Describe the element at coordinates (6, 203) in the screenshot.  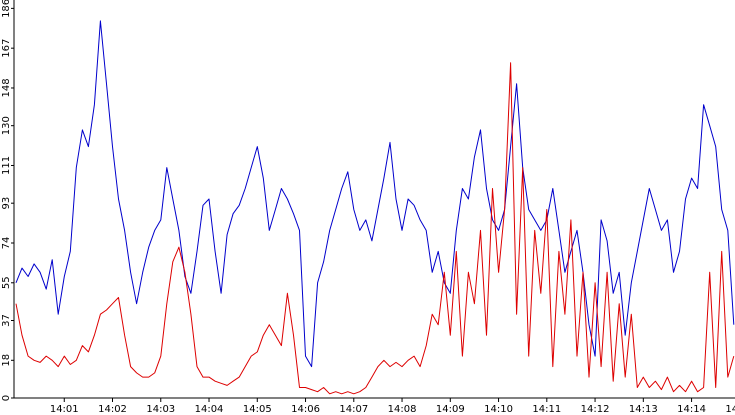
I see `y-tick-label: 93` at that location.